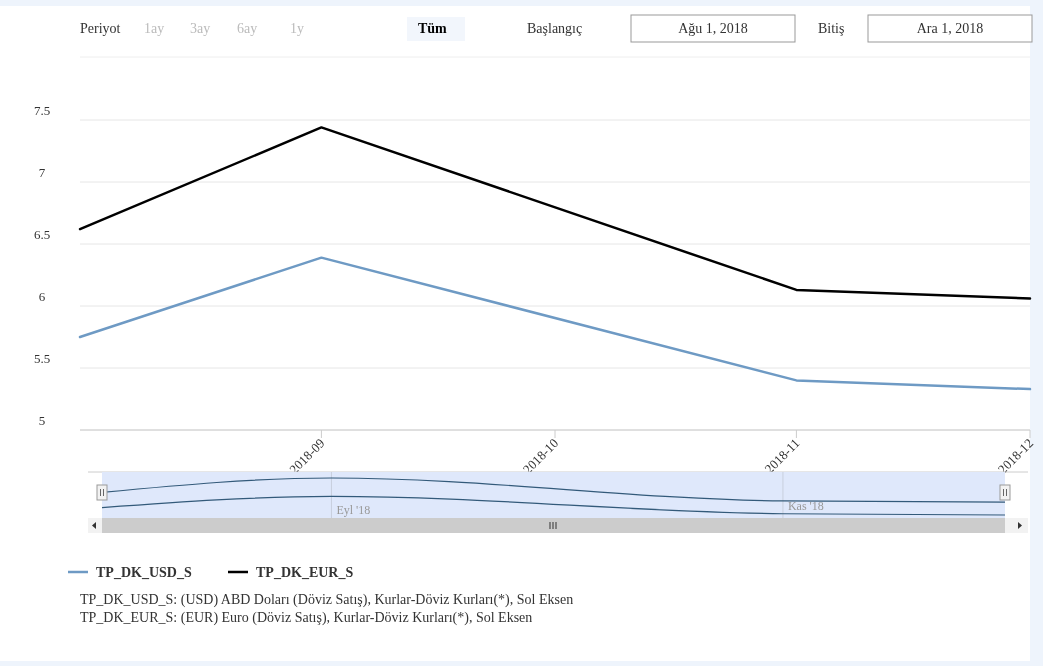 Image resolution: width=1043 pixels, height=666 pixels. What do you see at coordinates (306, 618) in the screenshot?
I see `text: TP_DK_EUR_S: (EUR) Euro (Döviz Satış), Kurlar-Döviz Kurları(*), Sol Eksen` at bounding box center [306, 618].